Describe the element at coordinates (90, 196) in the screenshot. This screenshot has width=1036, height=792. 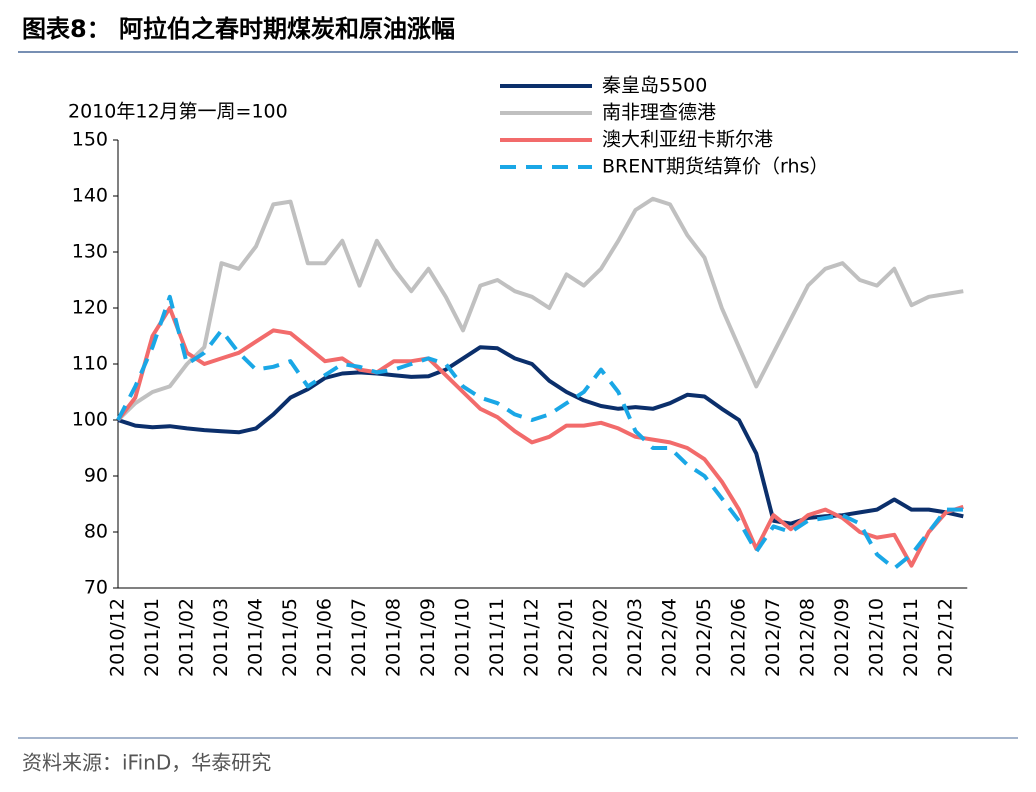
I see `y-tick-label: 140` at that location.